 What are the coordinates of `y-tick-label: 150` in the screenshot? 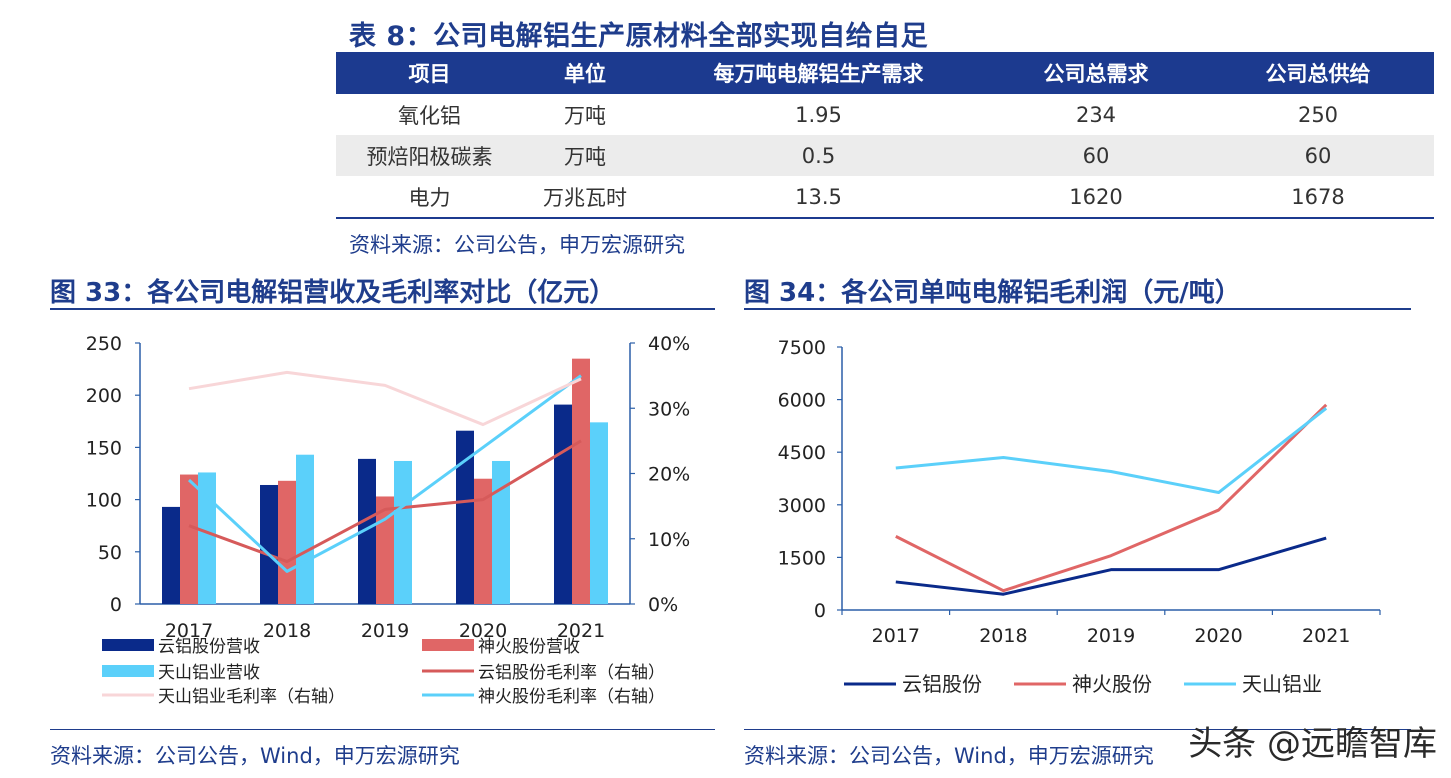 It's located at (104, 448).